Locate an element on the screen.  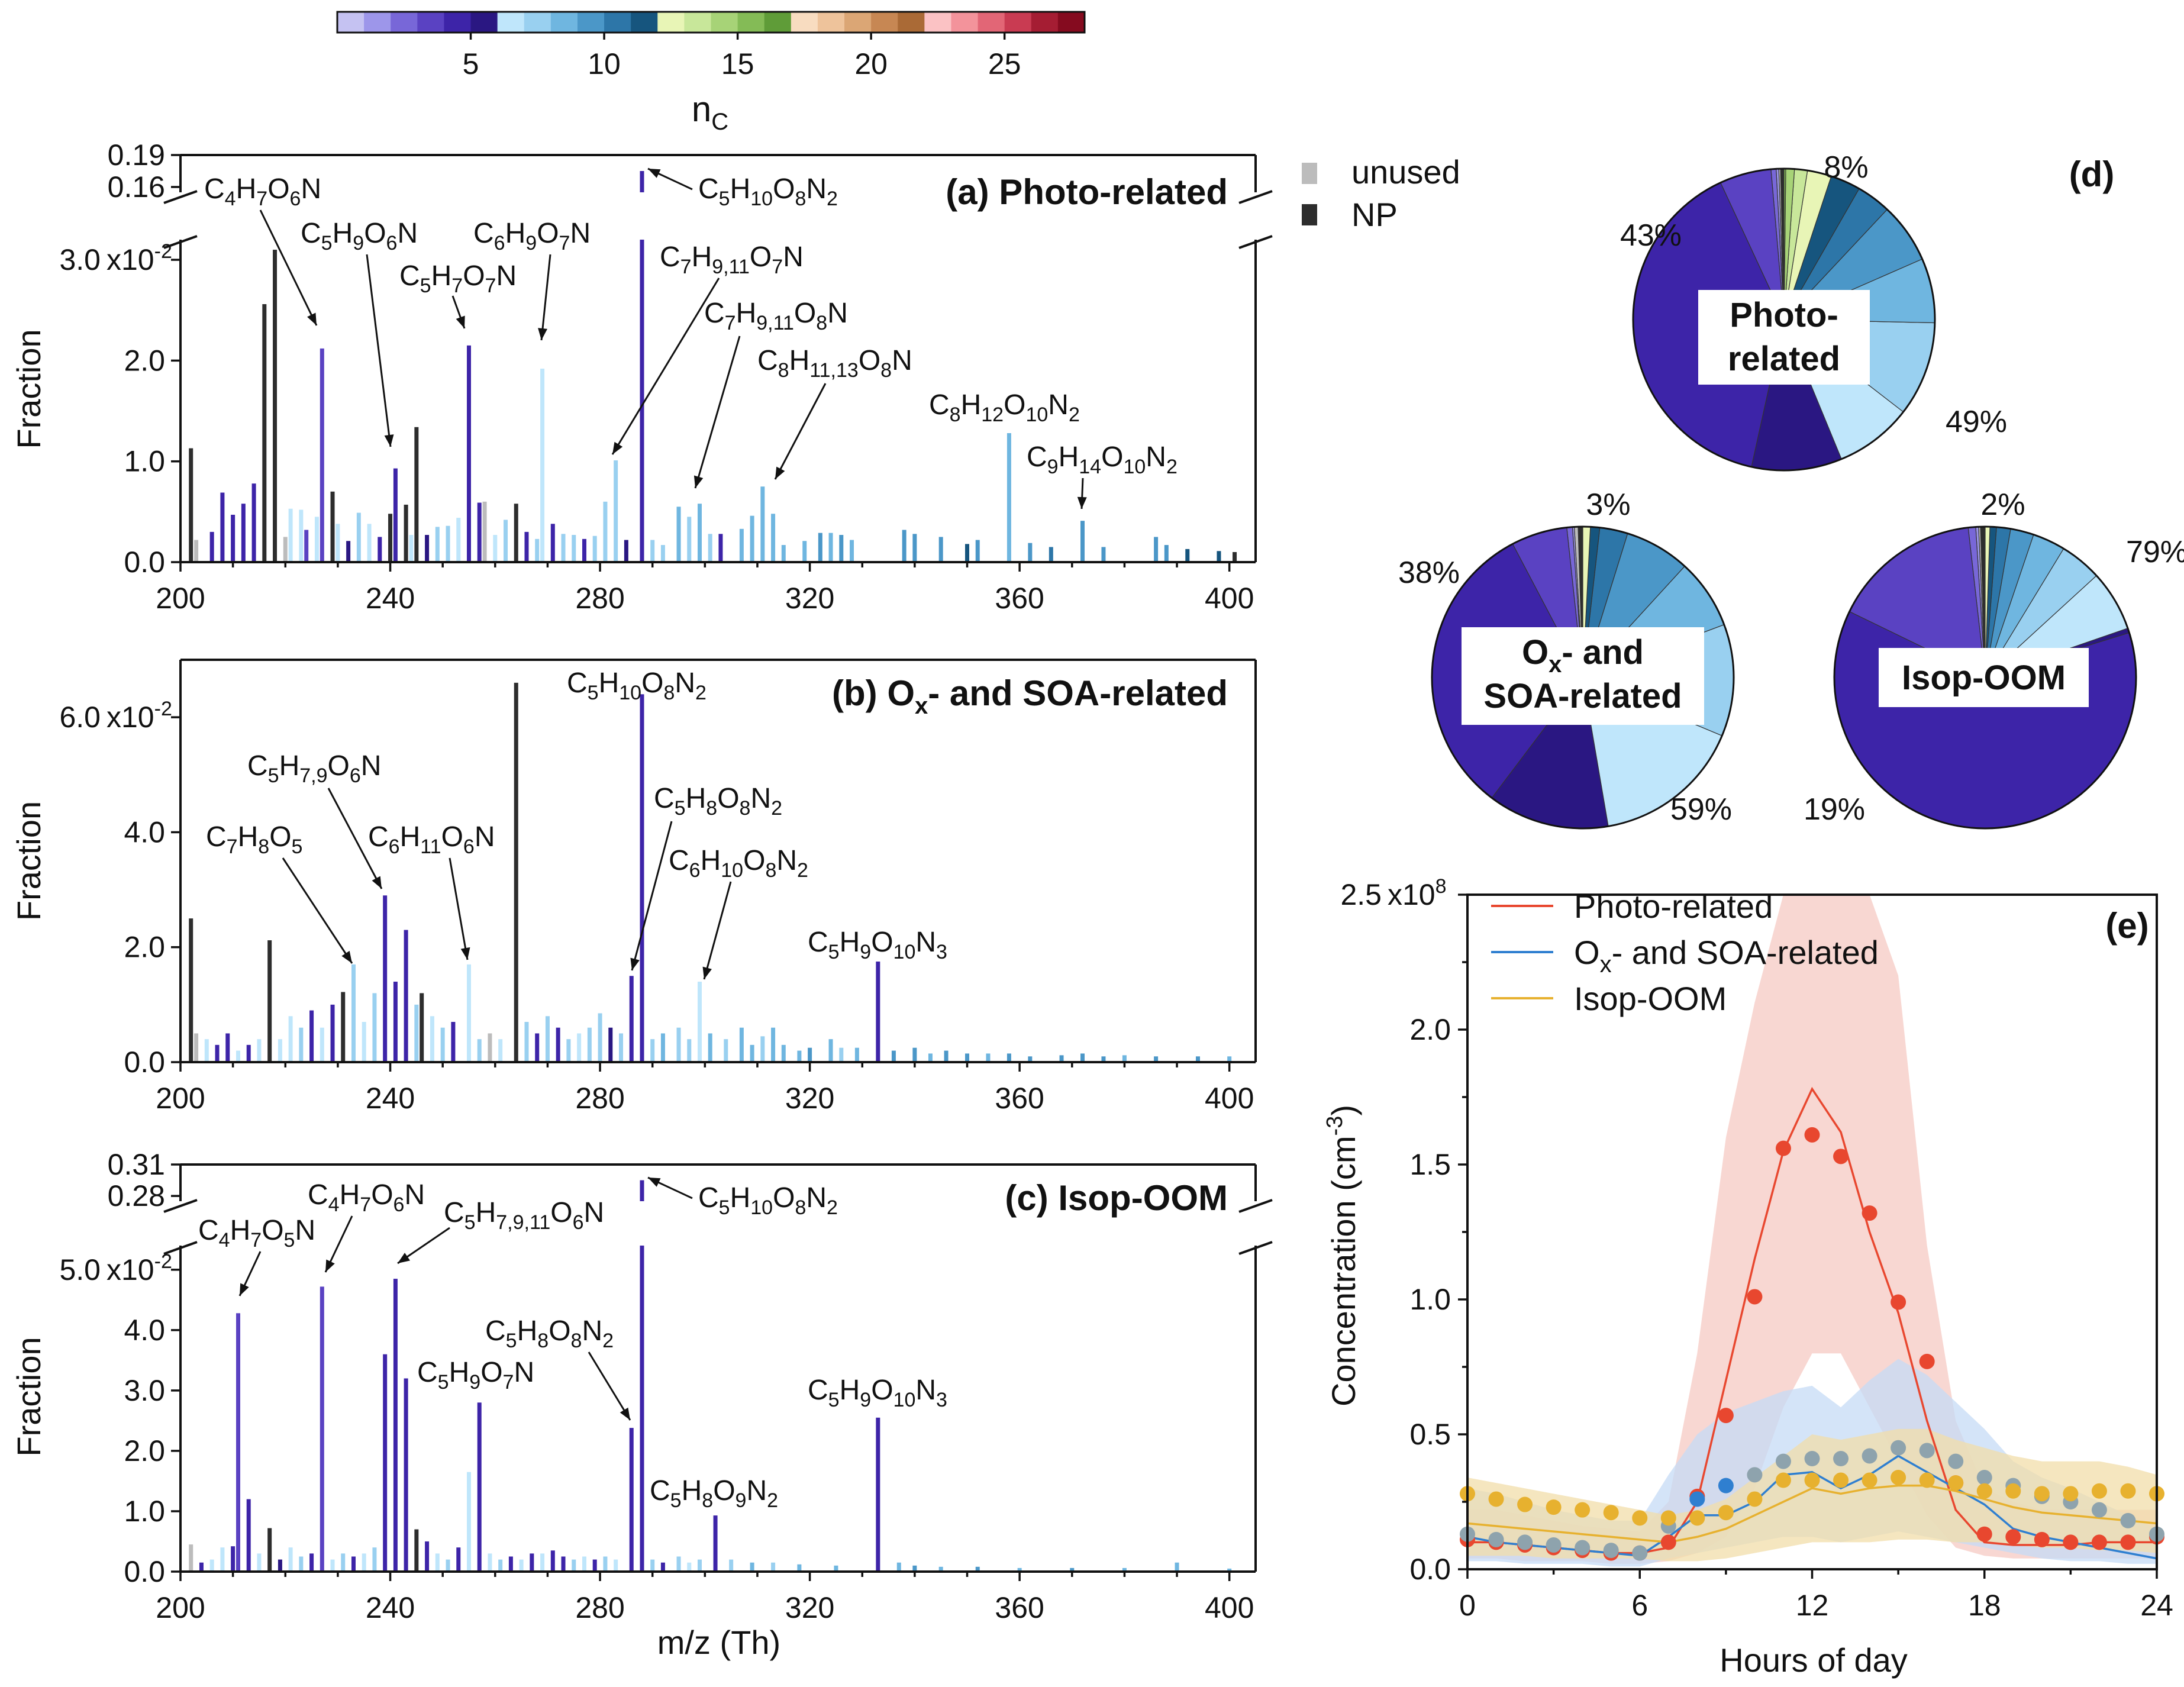
annot-b-c5h8o8n2: C5​H8​O8​N2​ is located at coordinates (718, 802).